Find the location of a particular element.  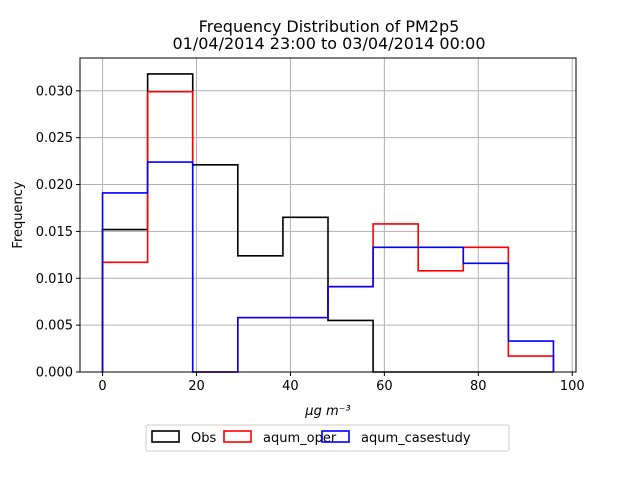

y-tick-label: 0.030 is located at coordinates (54, 91).